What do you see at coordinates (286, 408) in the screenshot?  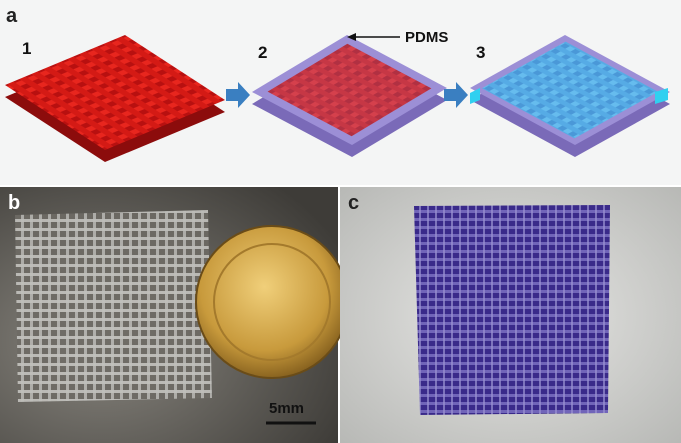 I see `scale-label: 5mm` at bounding box center [286, 408].